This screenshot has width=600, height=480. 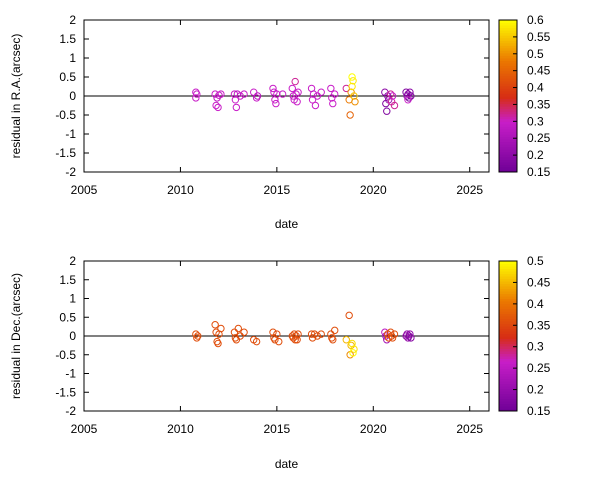 What do you see at coordinates (539, 325) in the screenshot?
I see `colorbar-tick-label: 0.35` at bounding box center [539, 325].